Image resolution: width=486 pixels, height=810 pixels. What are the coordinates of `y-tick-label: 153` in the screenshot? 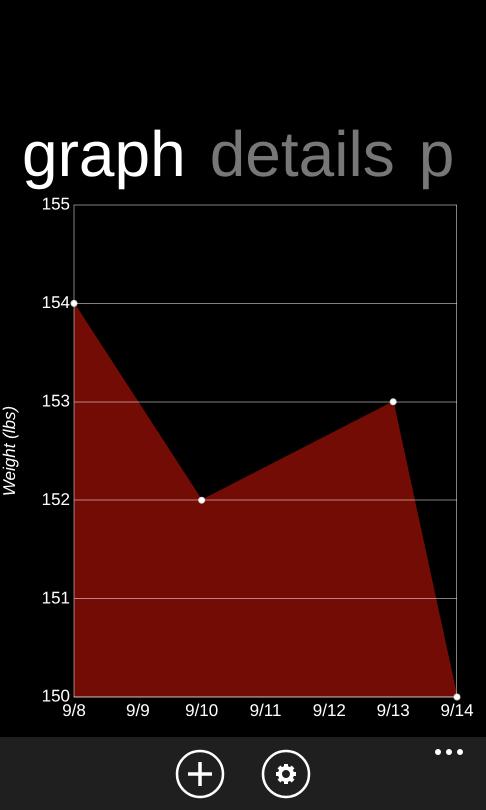 It's located at (56, 400).